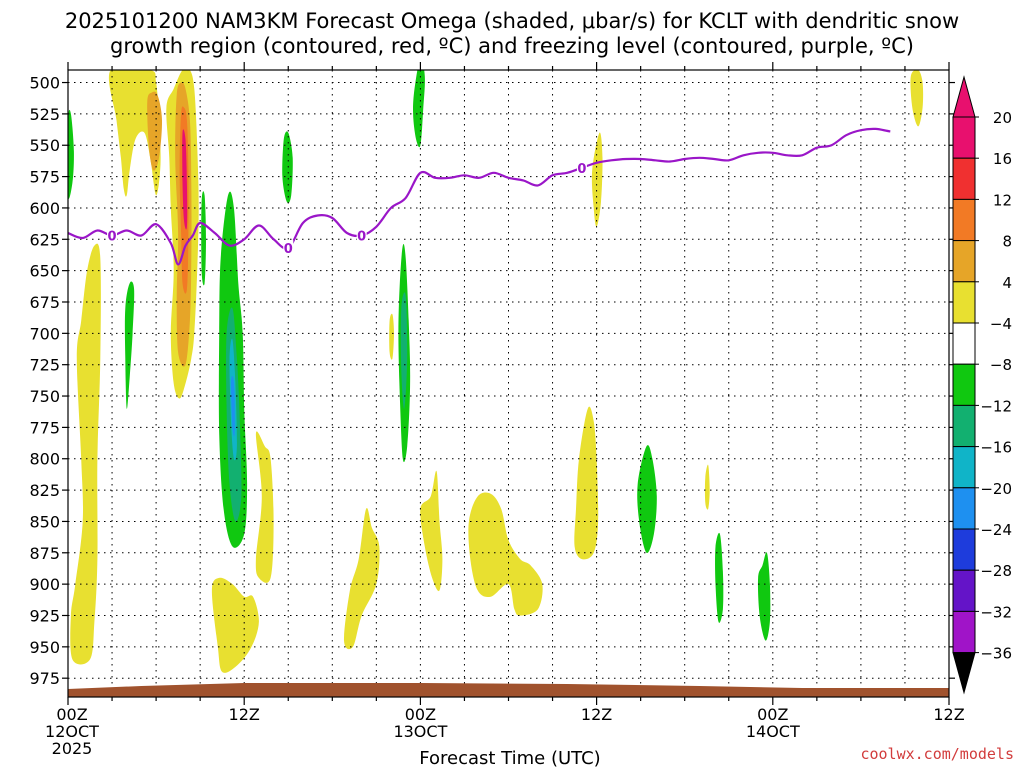 This screenshot has width=1024, height=768. Describe the element at coordinates (773, 731) in the screenshot. I see `x-tick-label-48-2: 14OCT` at that location.